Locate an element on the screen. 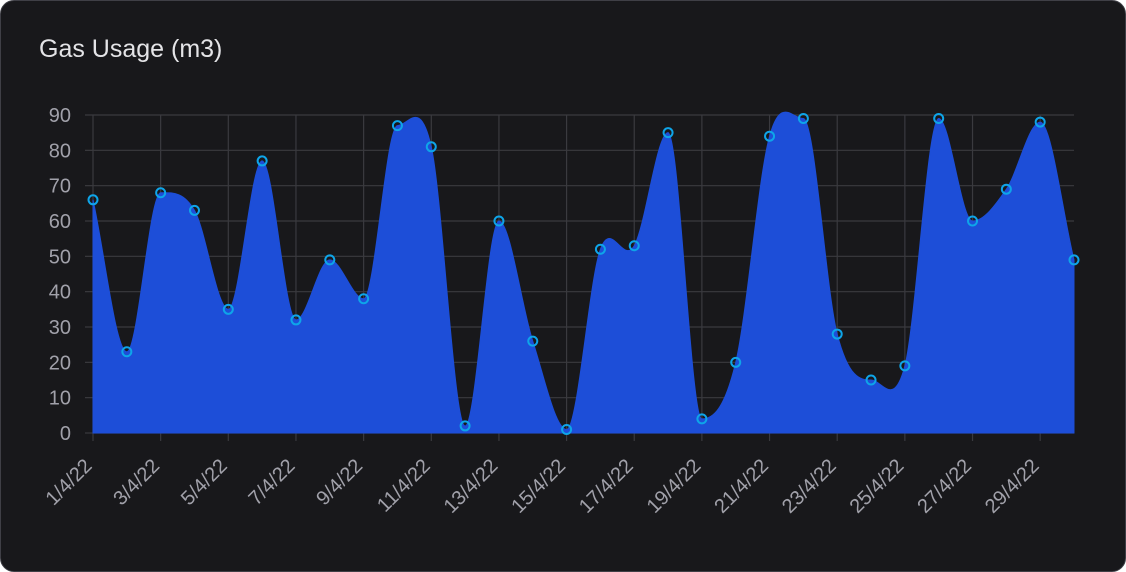 The height and width of the screenshot is (572, 1126). x-tick-label: 15/4/22 is located at coordinates (538, 486).